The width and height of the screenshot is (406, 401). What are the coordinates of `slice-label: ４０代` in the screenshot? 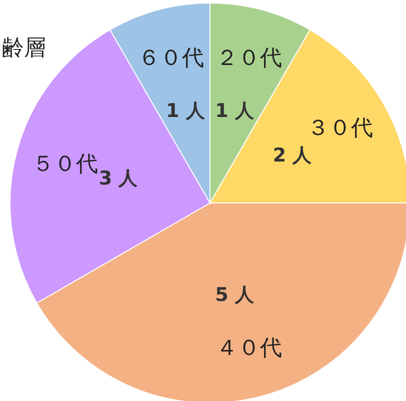 It's located at (249, 348).